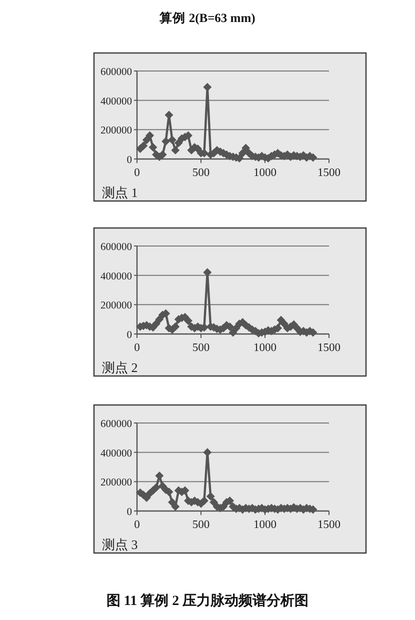 The width and height of the screenshot is (415, 620). What do you see at coordinates (120, 544) in the screenshot?
I see `text: 测点 3` at bounding box center [120, 544].